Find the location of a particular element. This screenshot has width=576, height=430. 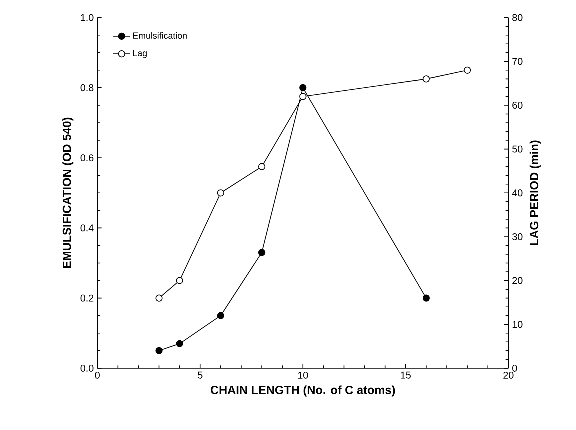

y2-tick-label: 50 is located at coordinates (517, 149).